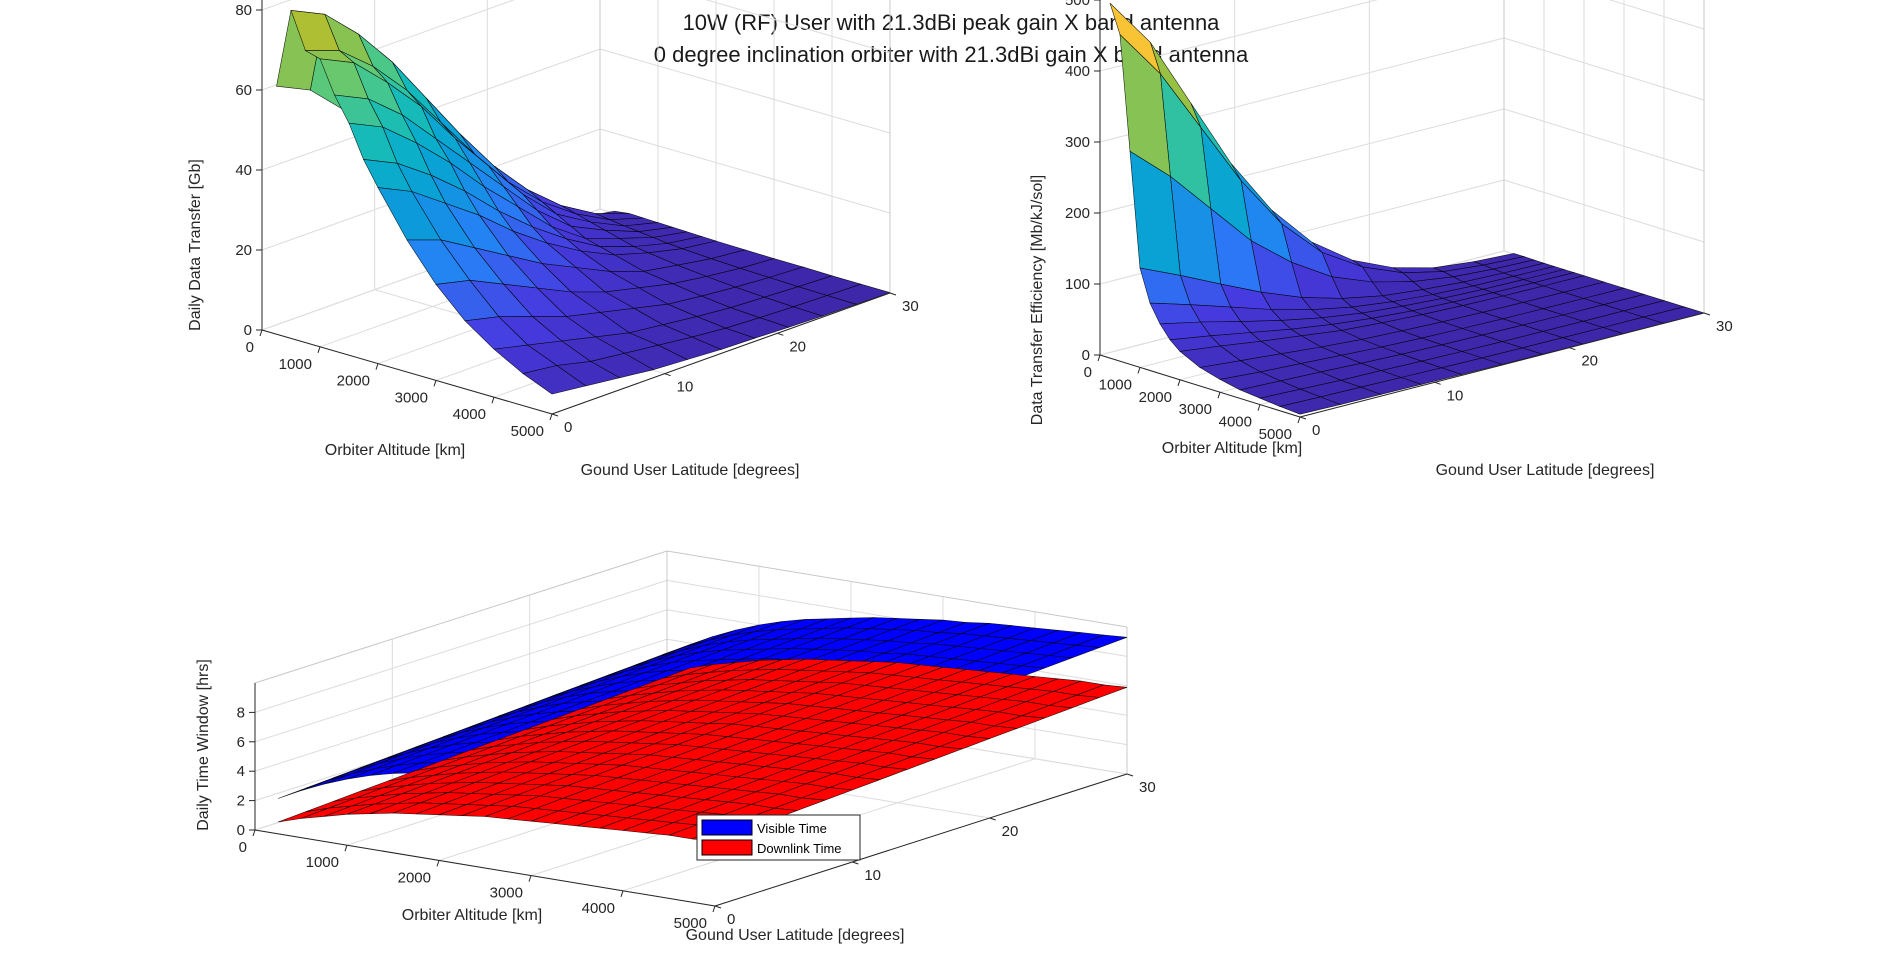 The height and width of the screenshot is (969, 1902). Describe the element at coordinates (195, 245) in the screenshot. I see `z-axis-label: Daily Data Transfer [Gb]` at that location.